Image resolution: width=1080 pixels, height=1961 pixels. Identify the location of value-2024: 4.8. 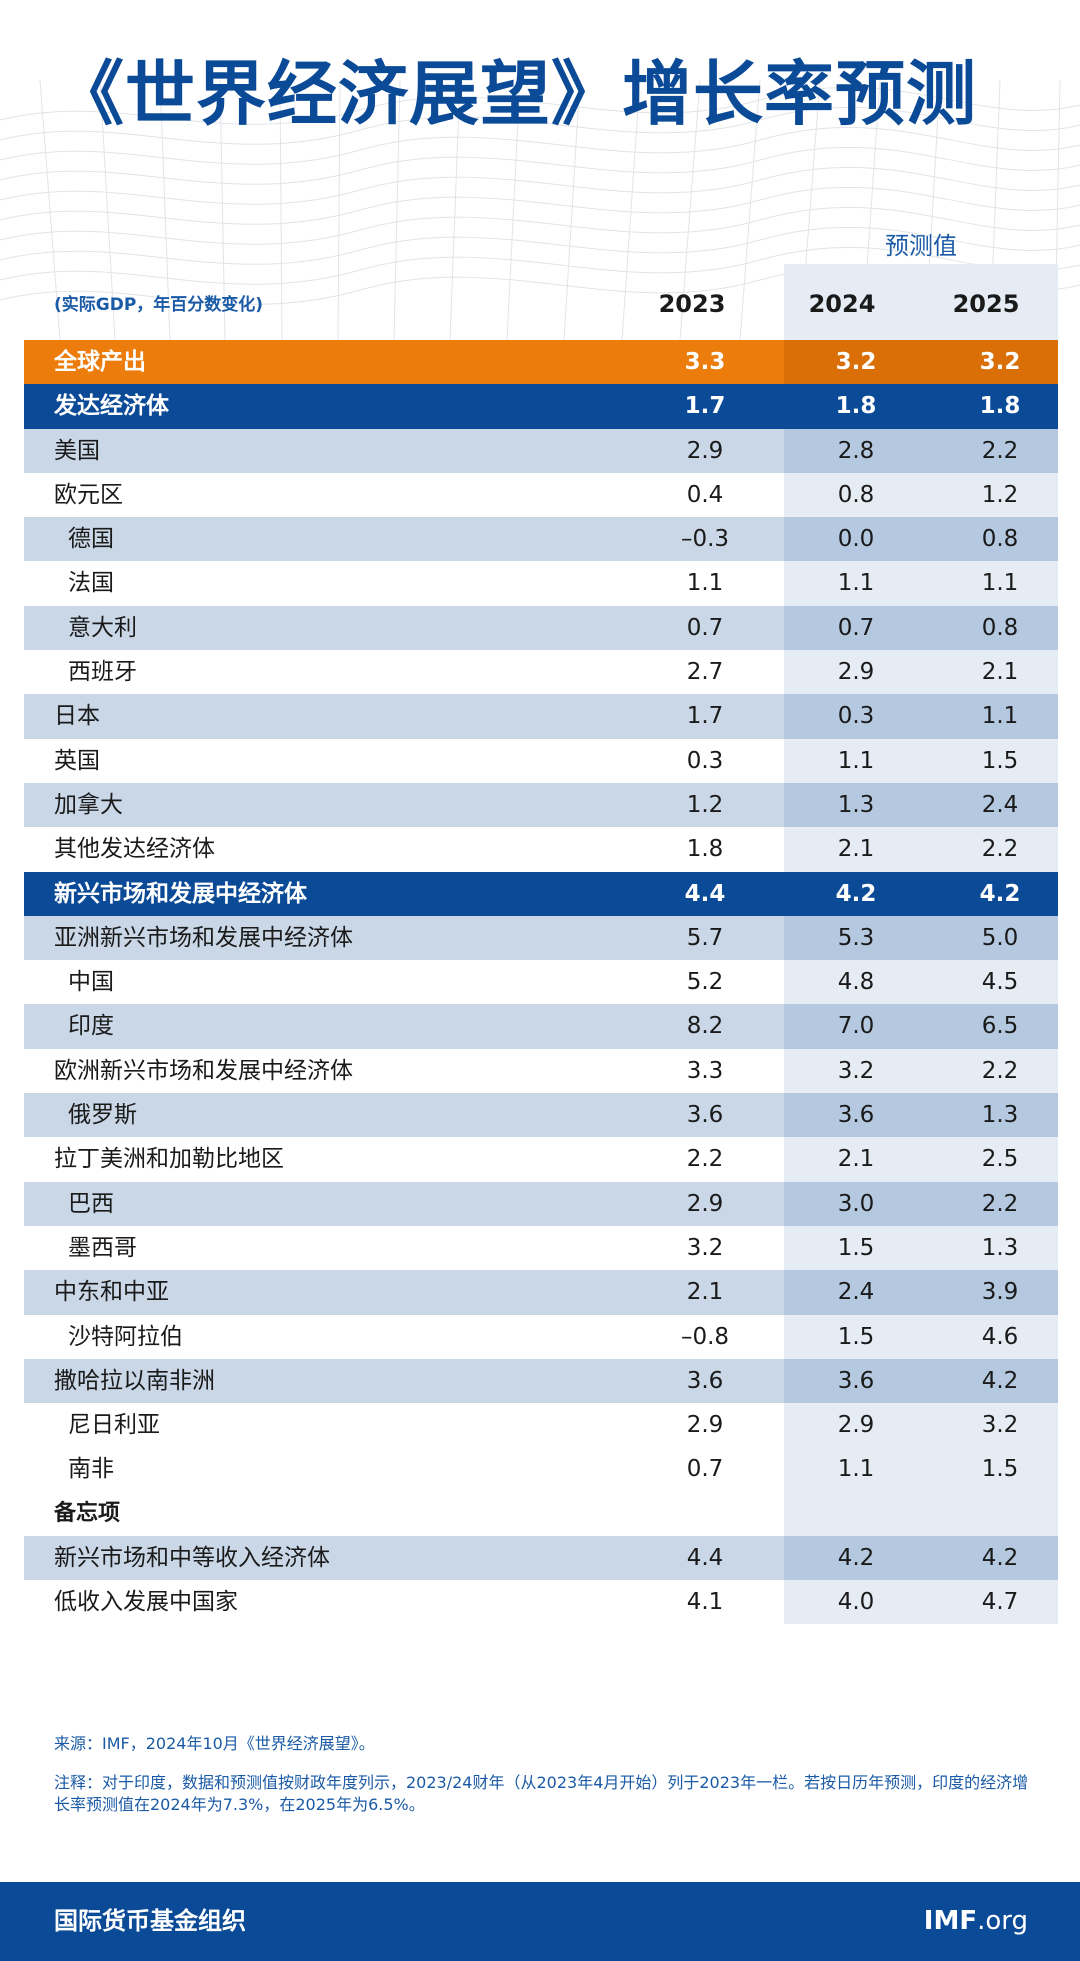
(856, 982).